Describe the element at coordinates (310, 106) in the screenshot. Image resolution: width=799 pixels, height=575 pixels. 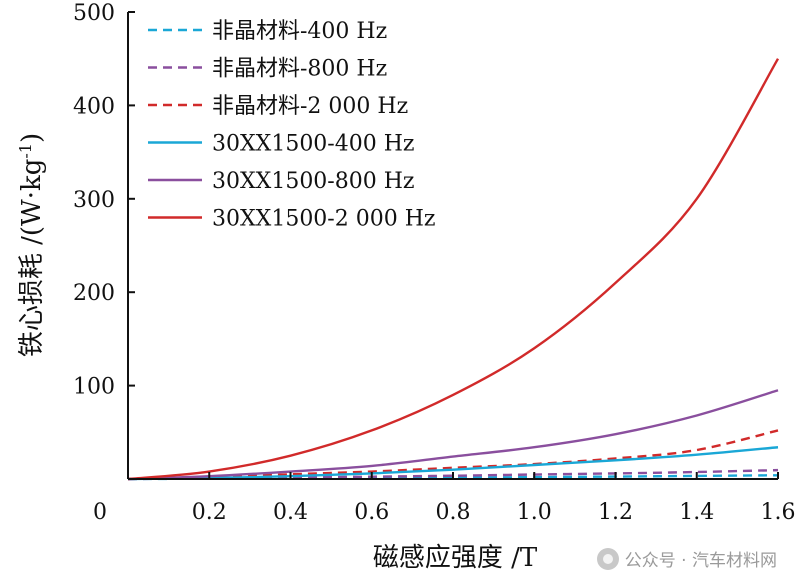
I see `legend-label-3: 非晶材料-2 000 Hz` at that location.